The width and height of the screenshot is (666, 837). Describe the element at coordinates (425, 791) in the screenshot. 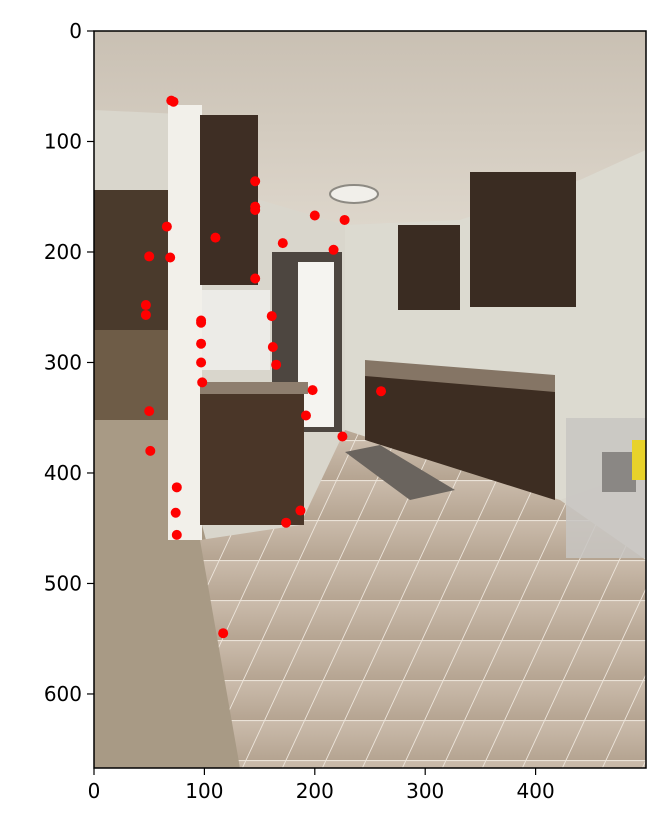

I see `x-tick-label: 300` at that location.